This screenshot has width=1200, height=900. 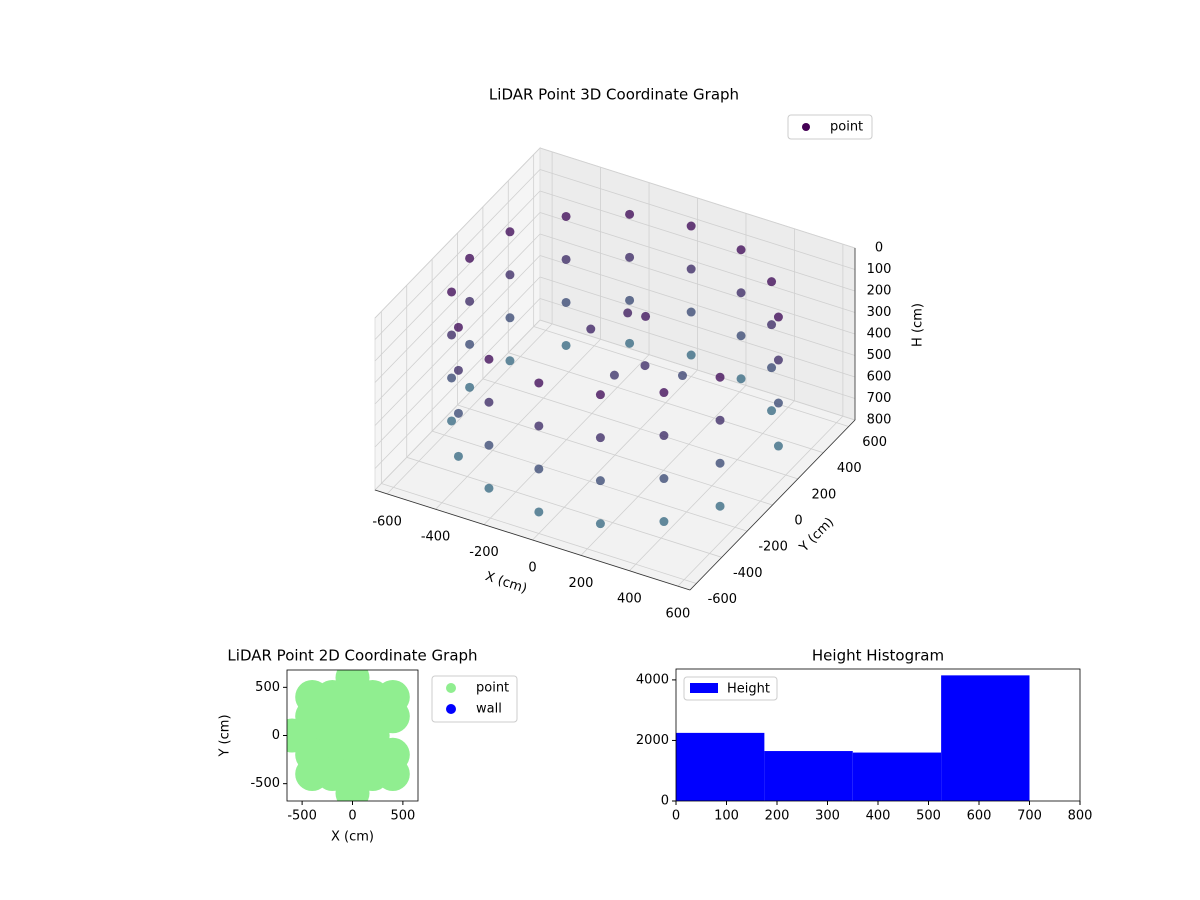 What do you see at coordinates (723, 599) in the screenshot?
I see `y-tick-label: -600` at bounding box center [723, 599].